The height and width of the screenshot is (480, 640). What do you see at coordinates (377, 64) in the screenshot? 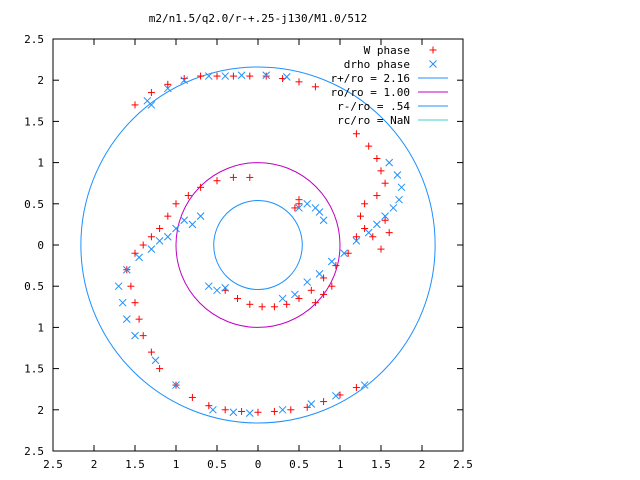
I see `legend-label: drho phase` at bounding box center [377, 64].